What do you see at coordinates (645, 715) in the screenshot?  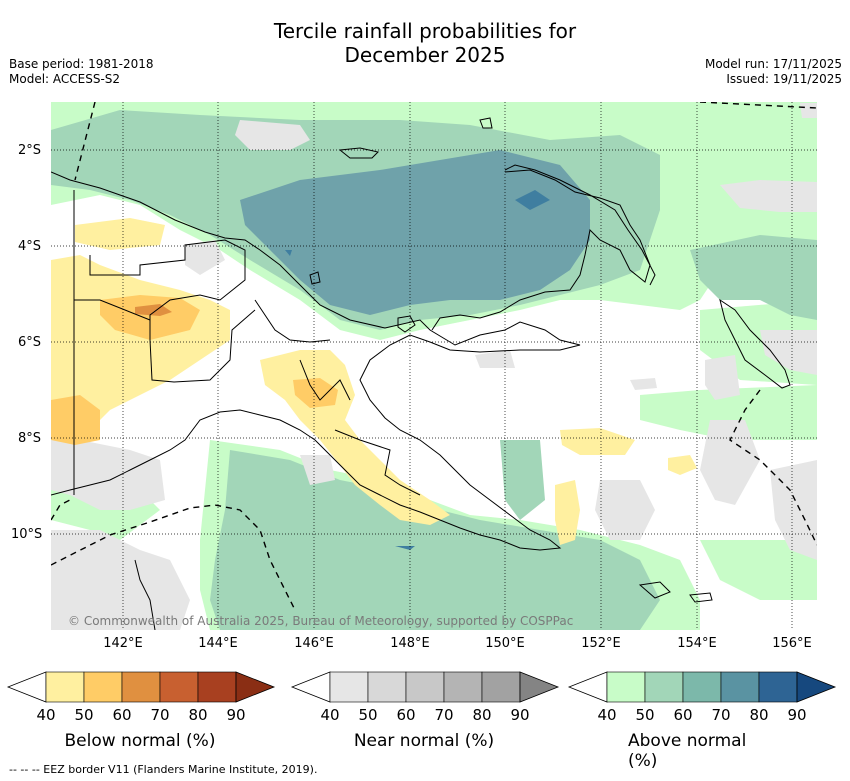 I see `colorbar-above-tick-50: 50` at bounding box center [645, 715].